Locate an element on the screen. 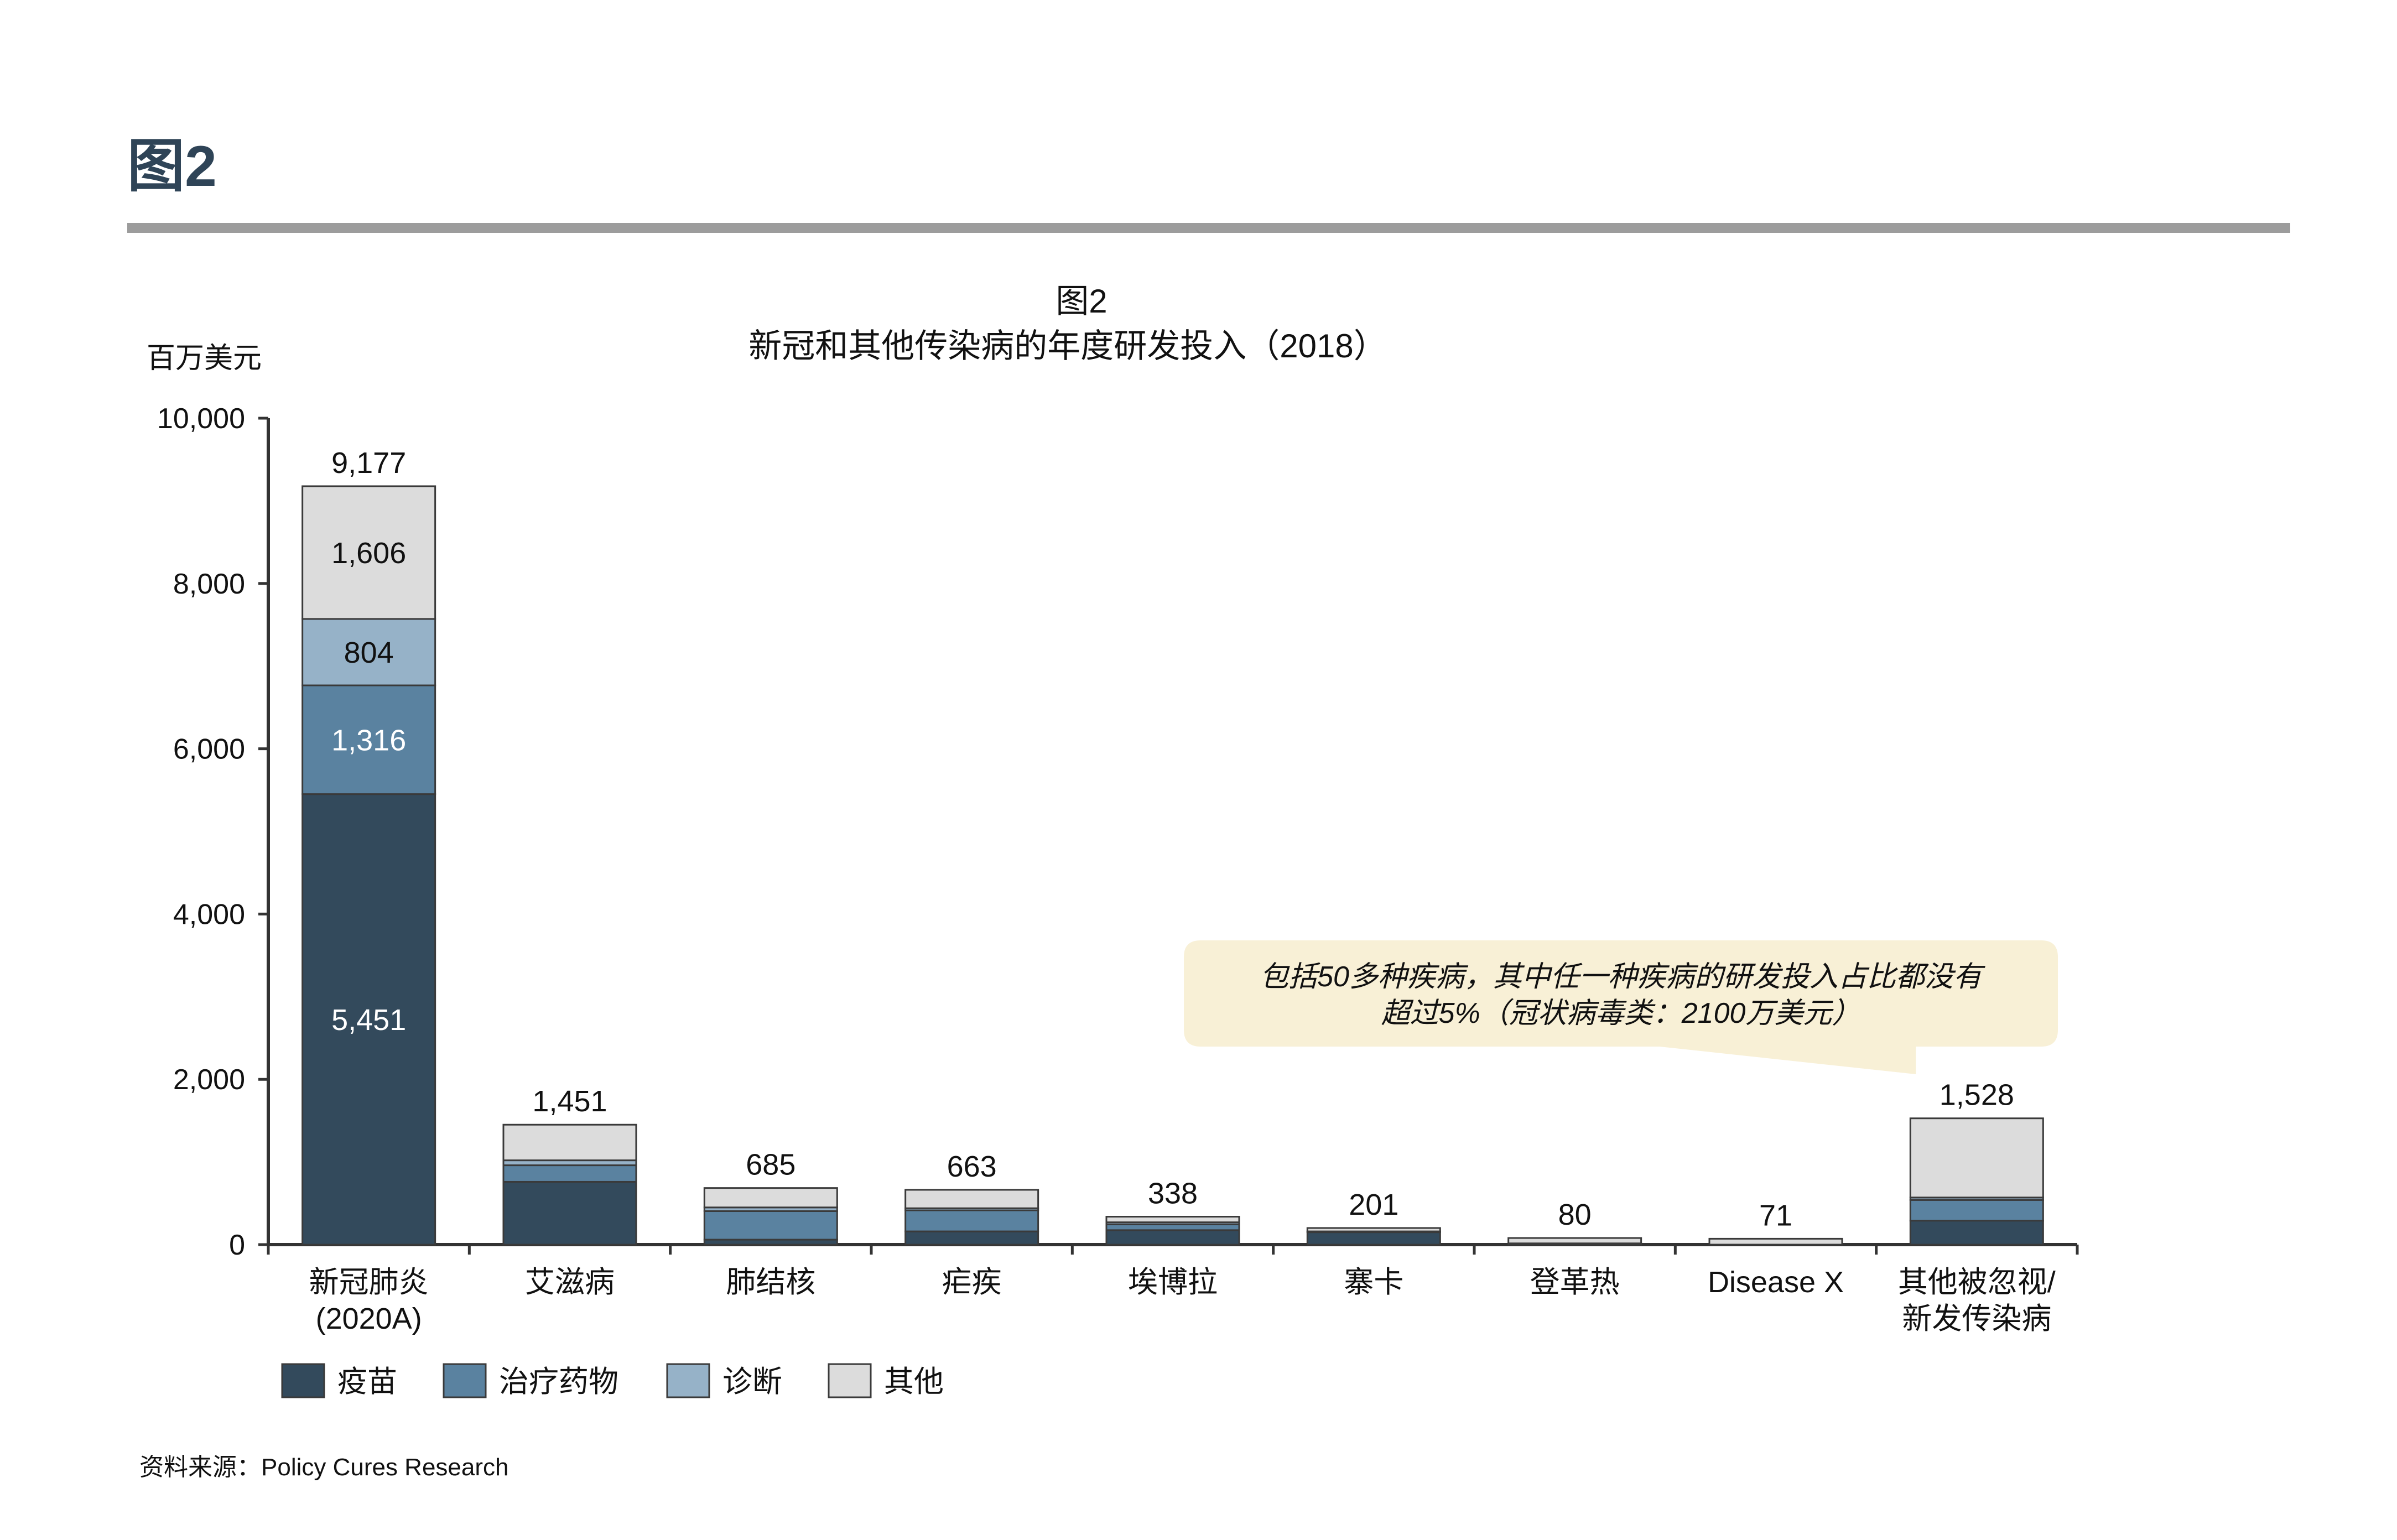 Image resolution: width=2397 pixels, height=1540 pixels. y-tick-label: 10,000 is located at coordinates (201, 419).